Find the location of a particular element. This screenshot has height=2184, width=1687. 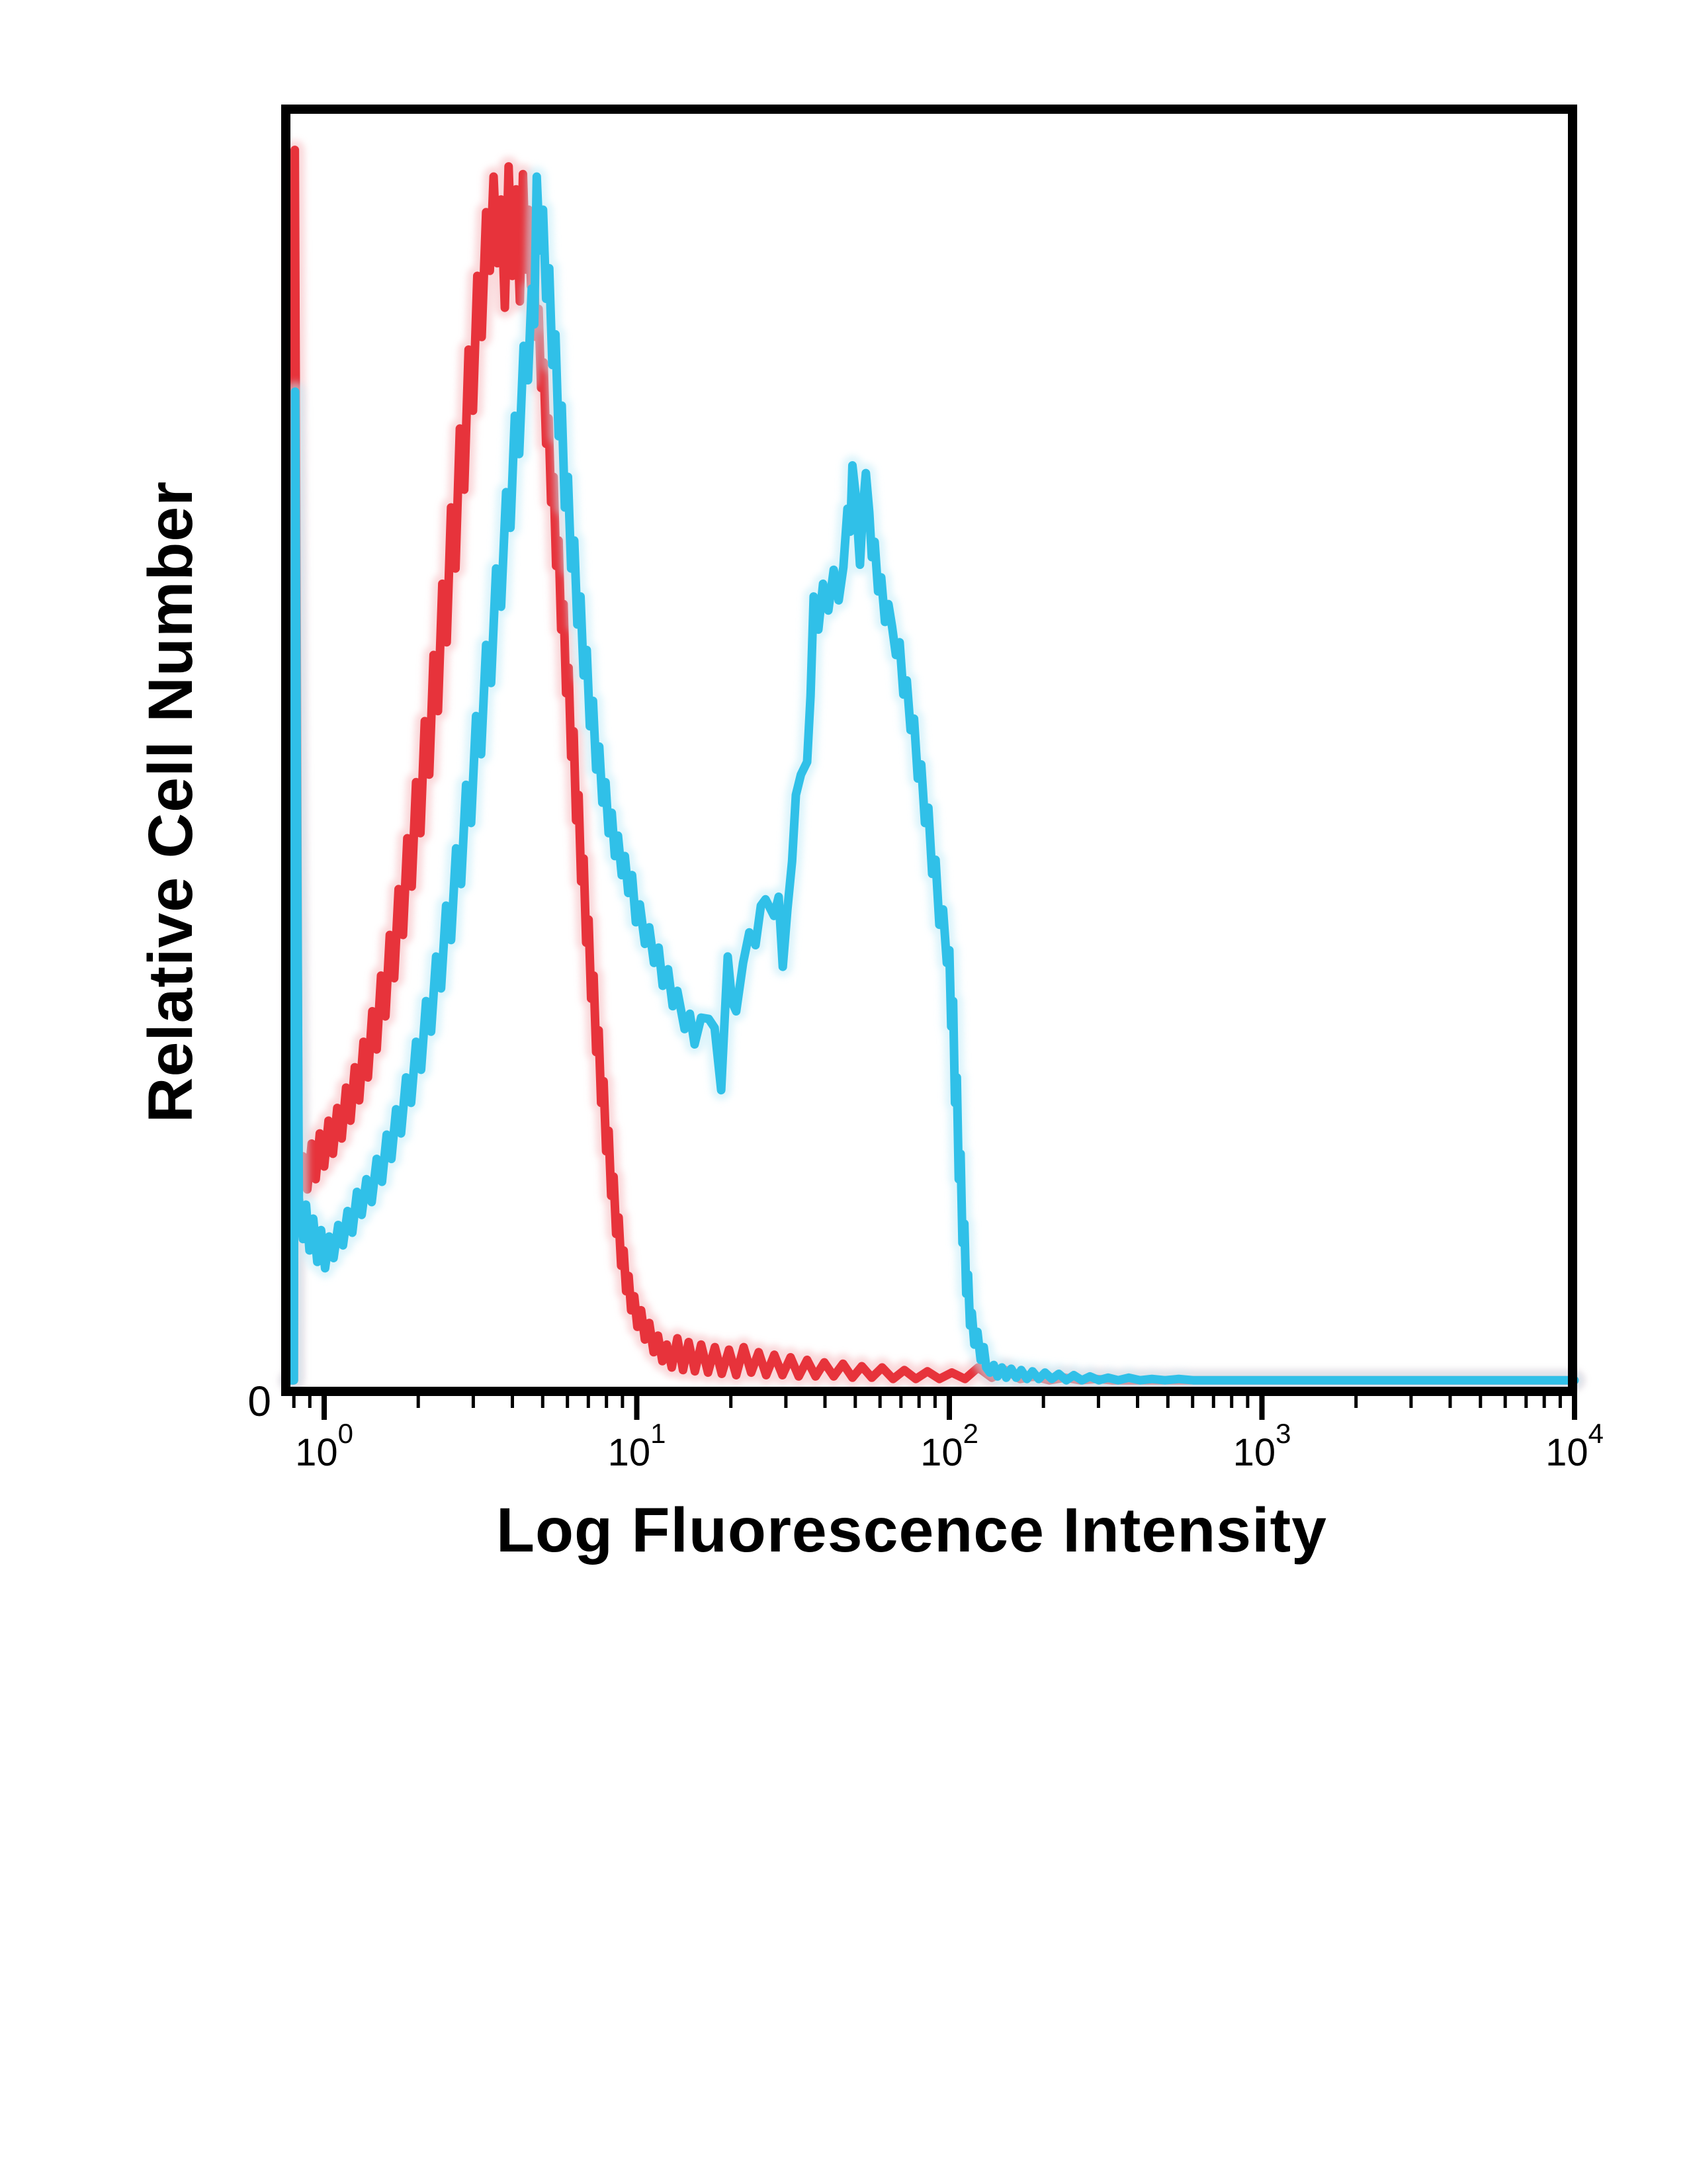

x-axis-ticks is located at coordinates (935, 1408).